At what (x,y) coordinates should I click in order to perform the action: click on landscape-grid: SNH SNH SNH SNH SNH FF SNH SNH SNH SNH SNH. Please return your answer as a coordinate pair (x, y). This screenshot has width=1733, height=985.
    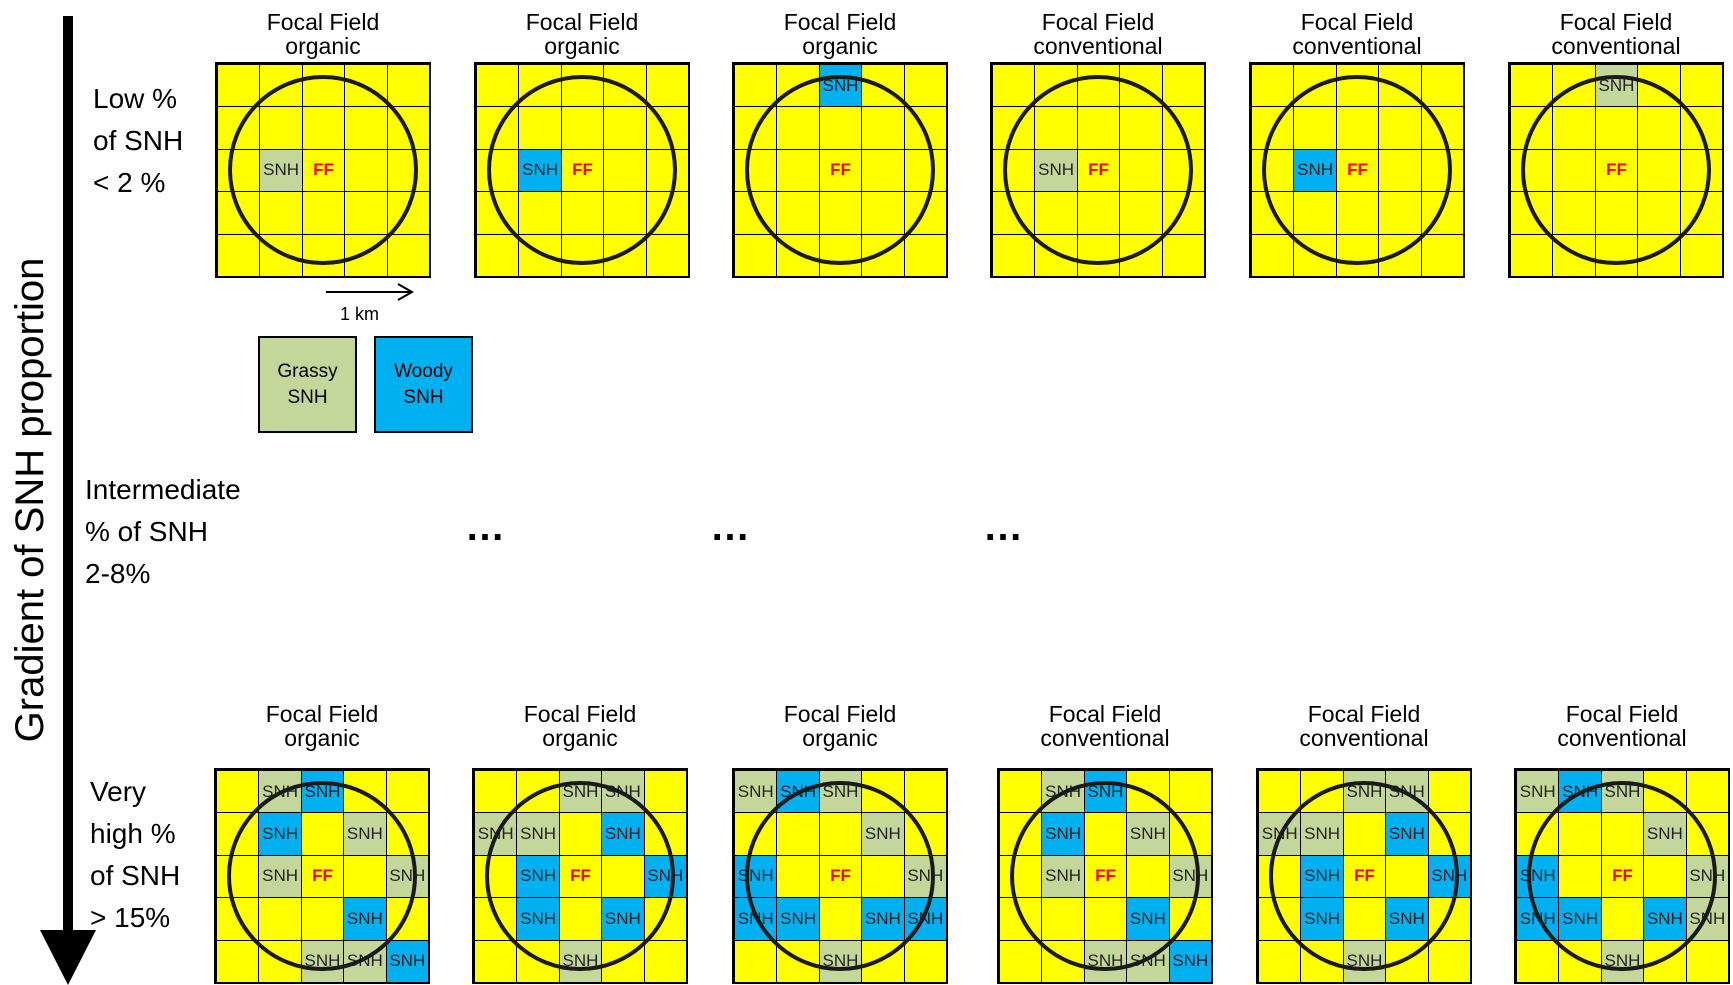
    Looking at the image, I should click on (1105, 876).